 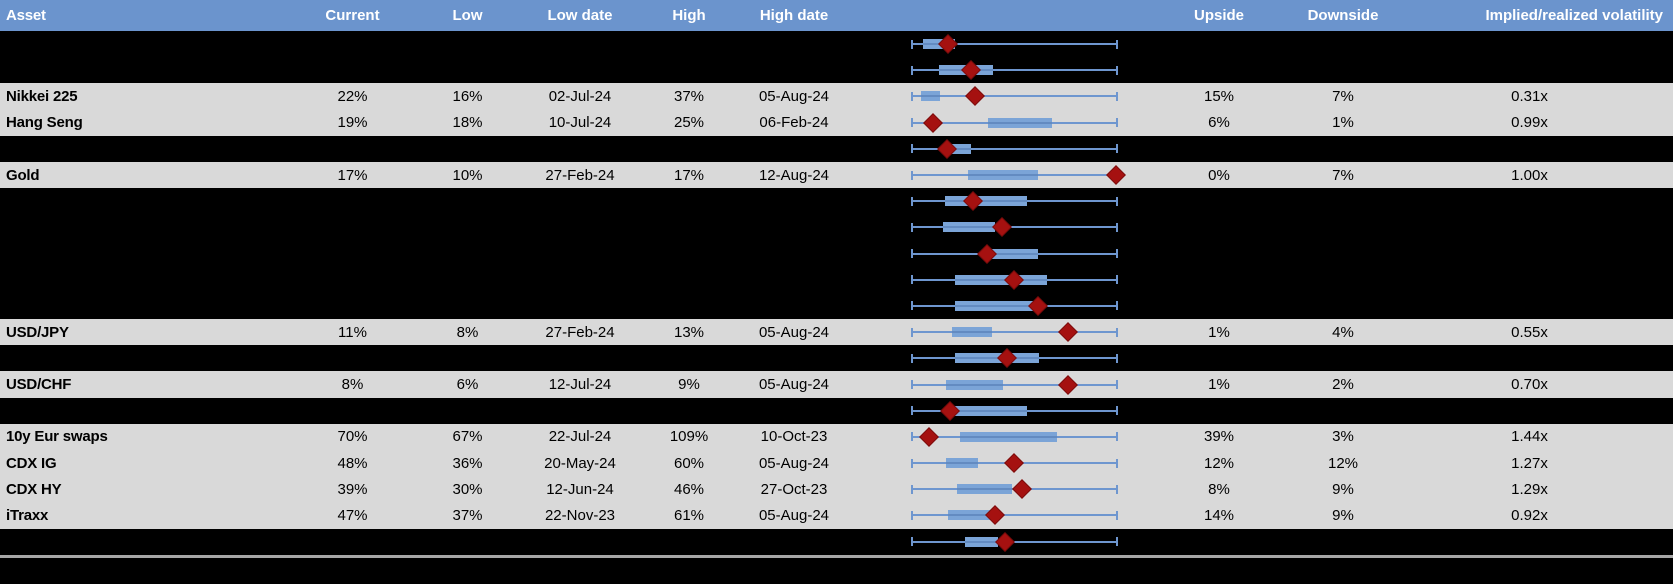 I want to click on cell-low: 30%, so click(x=467, y=489).